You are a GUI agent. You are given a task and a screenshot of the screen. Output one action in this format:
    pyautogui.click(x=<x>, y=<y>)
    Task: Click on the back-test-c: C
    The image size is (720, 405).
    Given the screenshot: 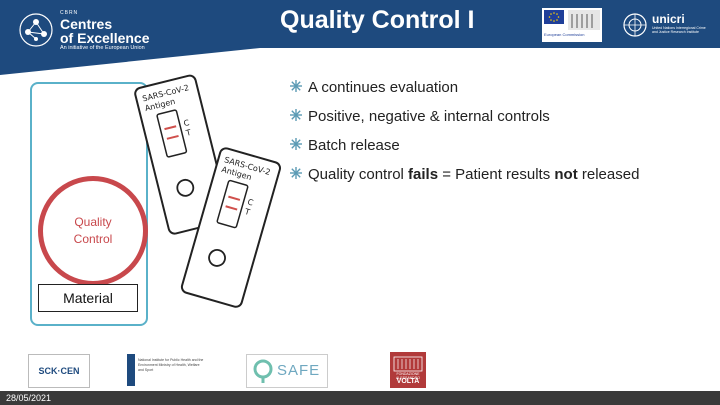 What is the action you would take?
    pyautogui.click(x=187, y=123)
    